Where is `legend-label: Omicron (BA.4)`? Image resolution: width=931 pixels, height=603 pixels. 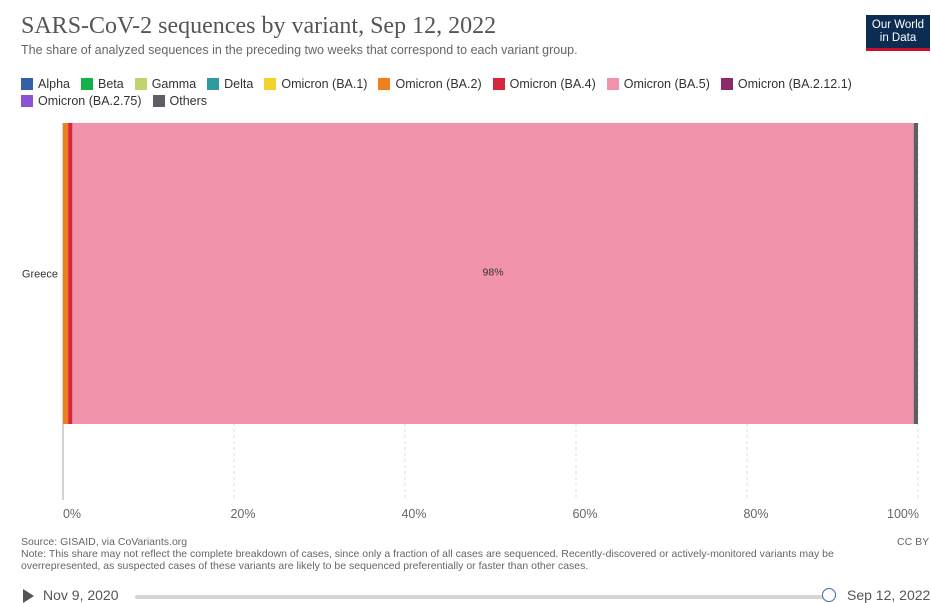
legend-label: Omicron (BA.4) is located at coordinates (552, 83).